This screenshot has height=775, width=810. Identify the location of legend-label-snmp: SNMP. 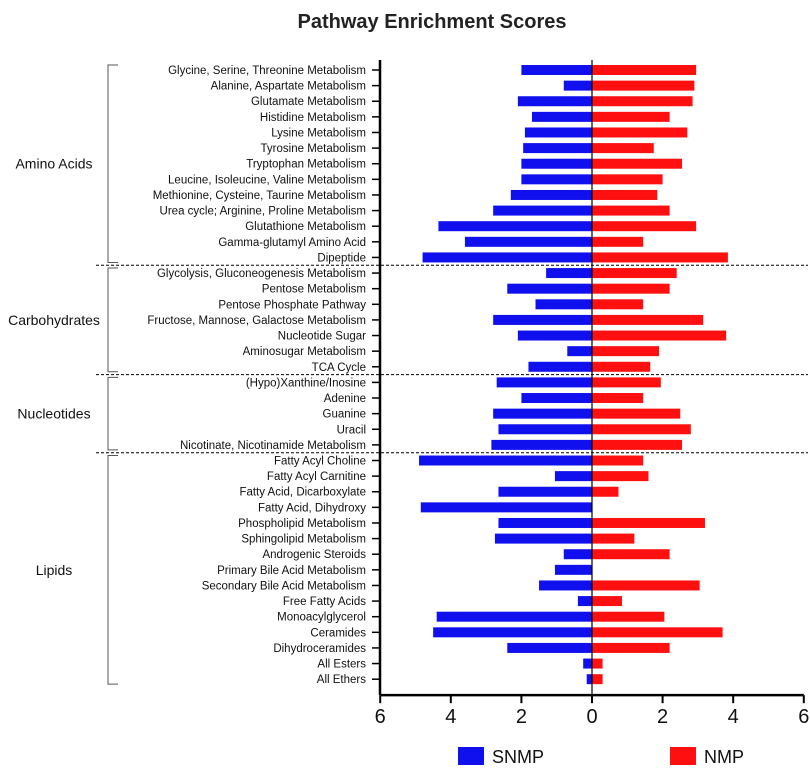
(518, 757).